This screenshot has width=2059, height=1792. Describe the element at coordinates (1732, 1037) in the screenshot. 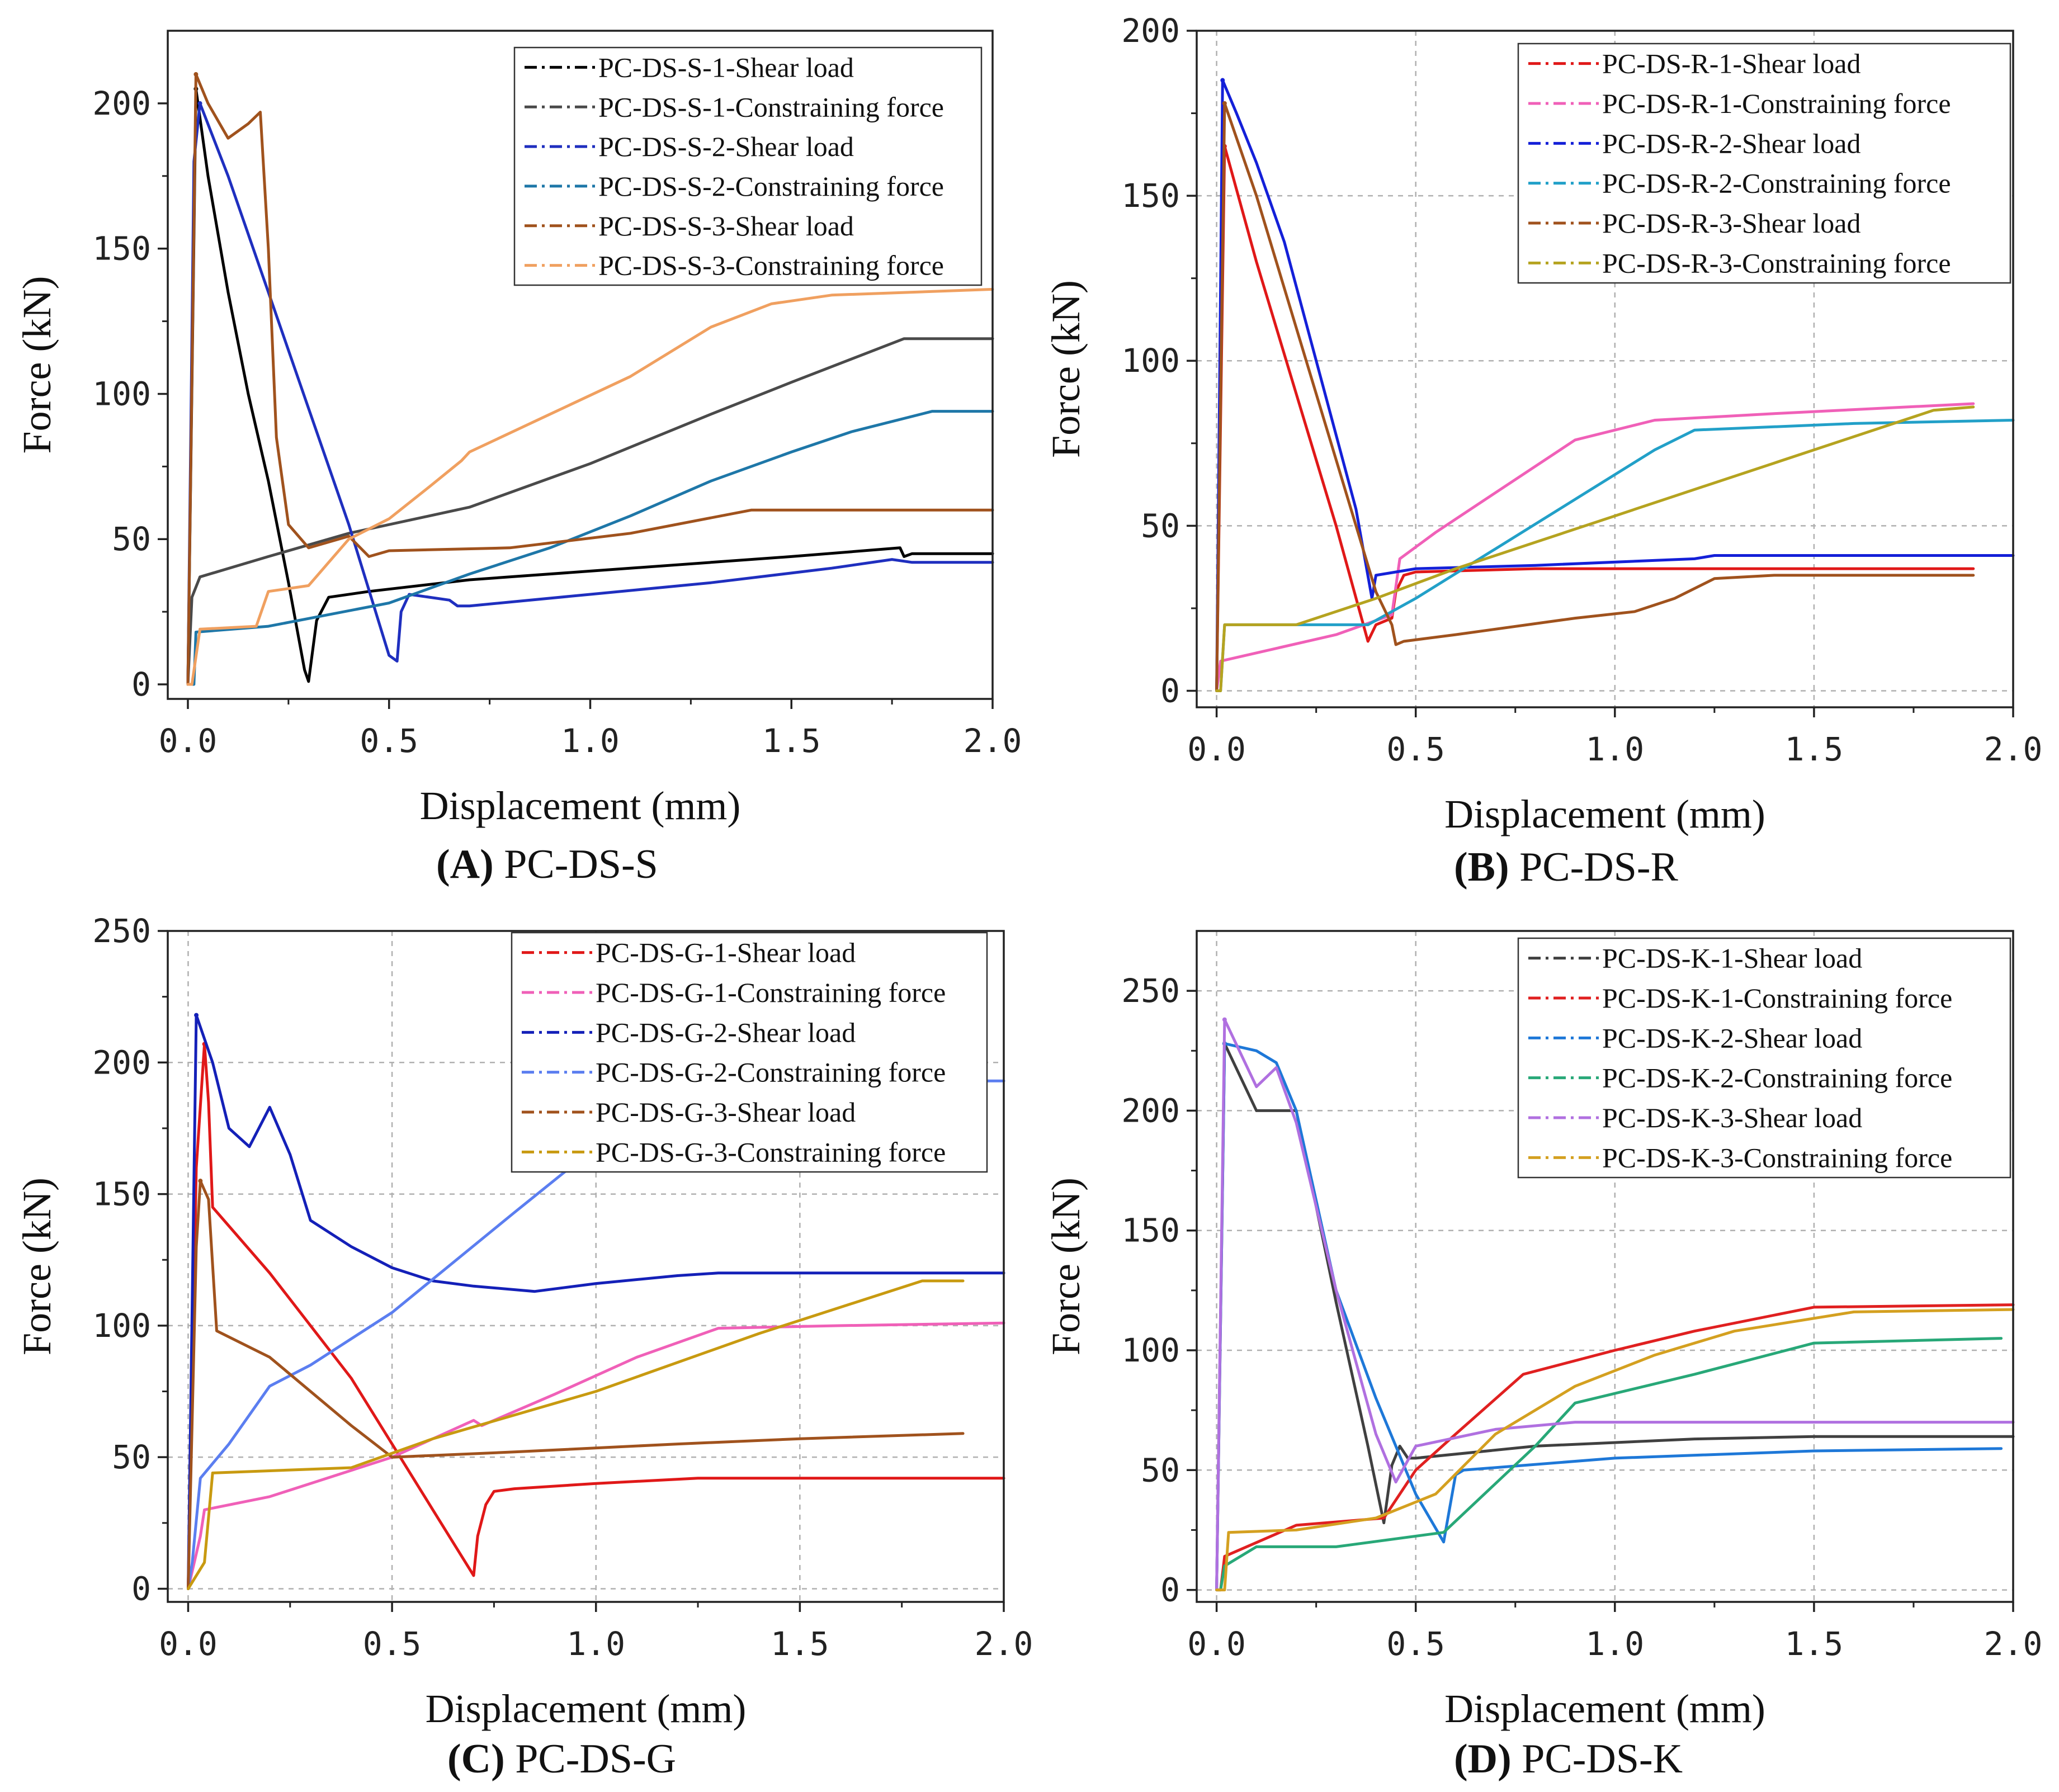

I see `legend-label: PC-DS-K-2-Shear load` at that location.